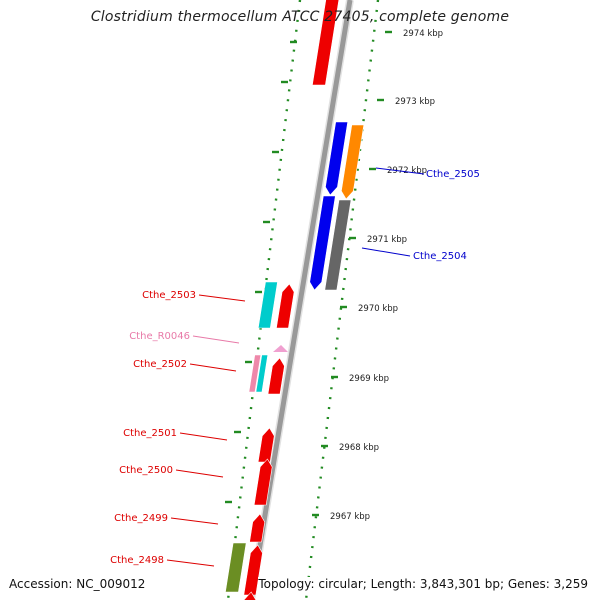 This screenshot has width=600, height=600. What do you see at coordinates (350, 517) in the screenshot?
I see `tick-label: 2967 kbp` at bounding box center [350, 517].